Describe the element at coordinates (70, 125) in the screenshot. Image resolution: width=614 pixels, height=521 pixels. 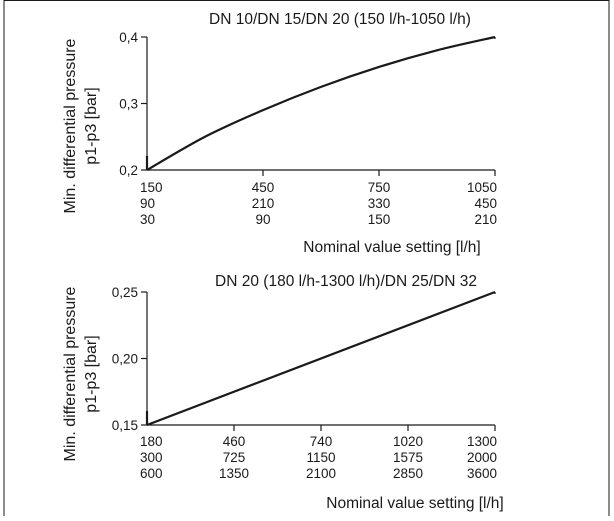
I see `chart-top-ylabel-line1: Min. differential pressure` at that location.